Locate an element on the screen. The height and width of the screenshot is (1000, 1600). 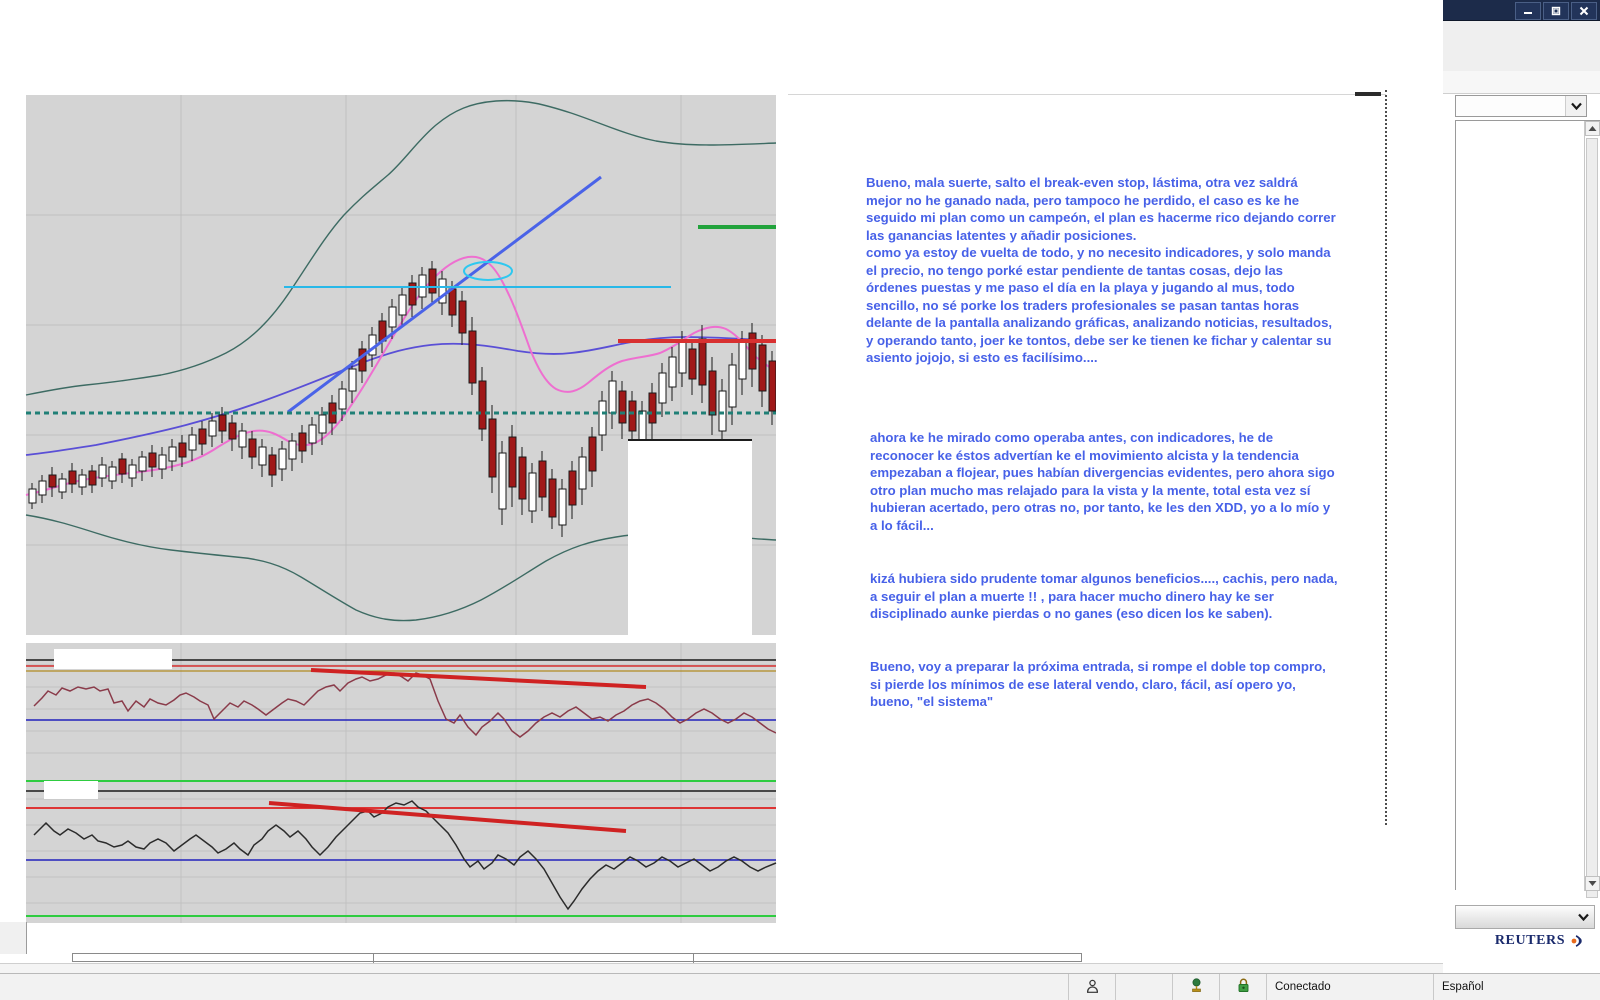
scroll-down-button is located at coordinates (1592, 883).